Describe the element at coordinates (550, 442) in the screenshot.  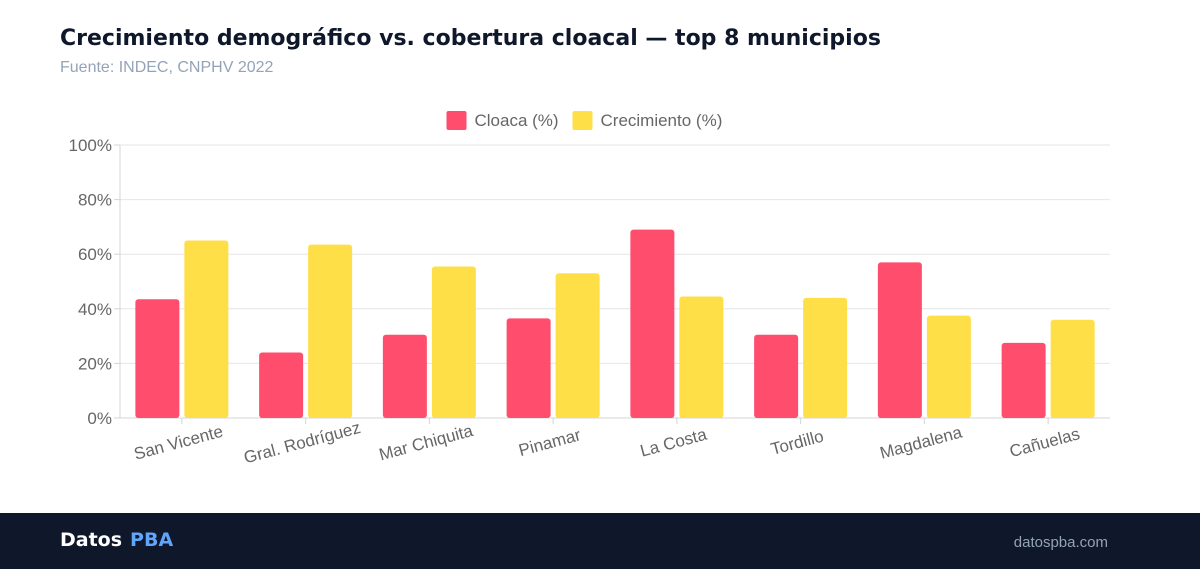
I see `x-tick-label: Pinamar` at that location.